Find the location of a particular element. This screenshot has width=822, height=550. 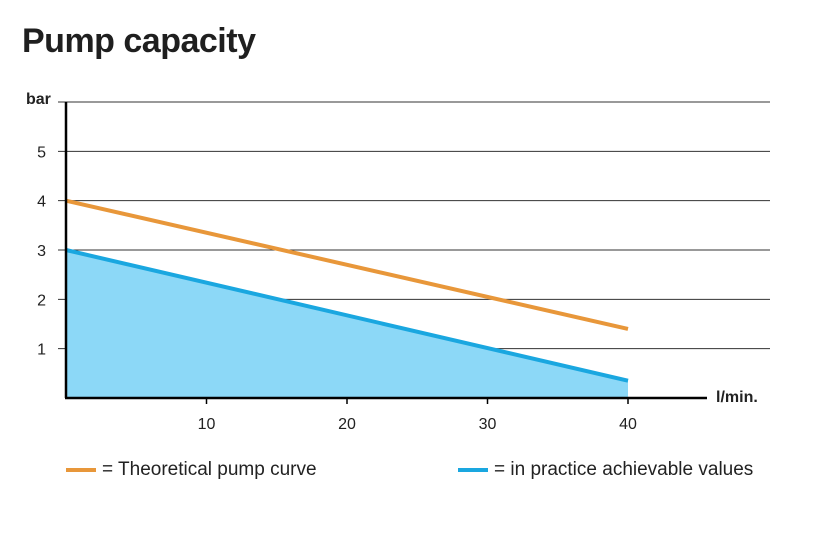

x-tick-label-40: 40 is located at coordinates (628, 424).